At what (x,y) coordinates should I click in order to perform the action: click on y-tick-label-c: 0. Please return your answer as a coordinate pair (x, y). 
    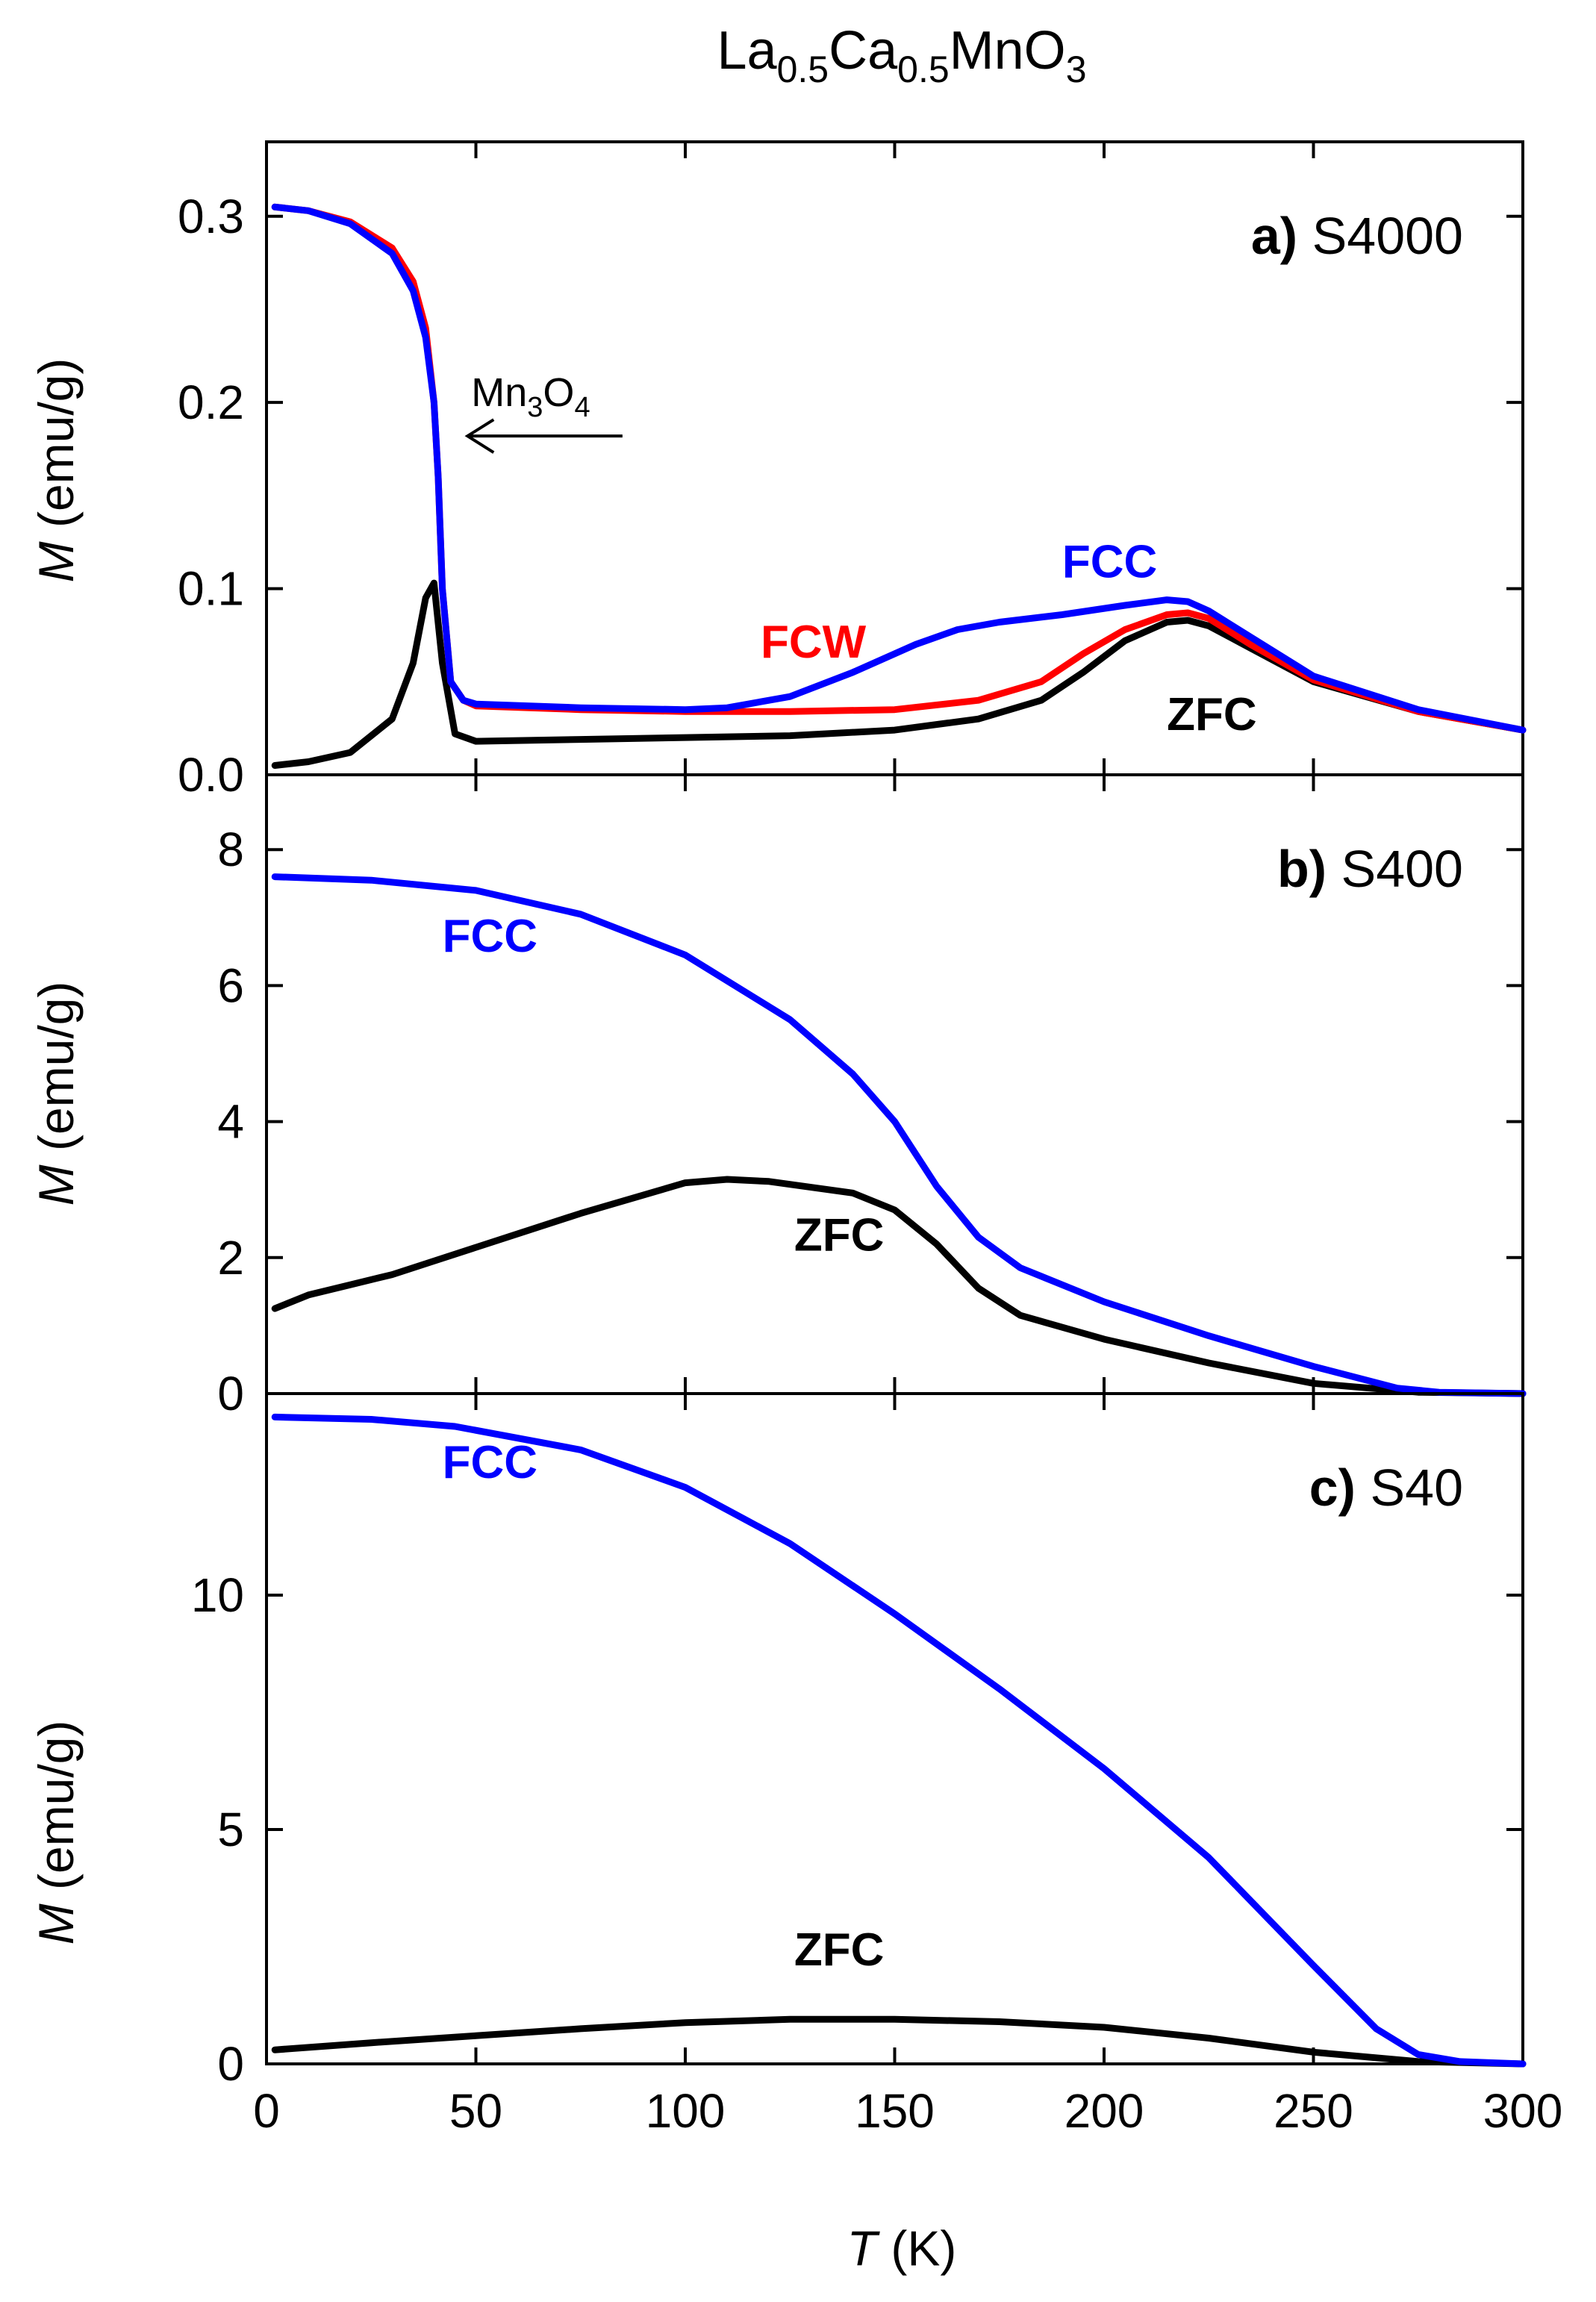
    Looking at the image, I should click on (230, 2064).